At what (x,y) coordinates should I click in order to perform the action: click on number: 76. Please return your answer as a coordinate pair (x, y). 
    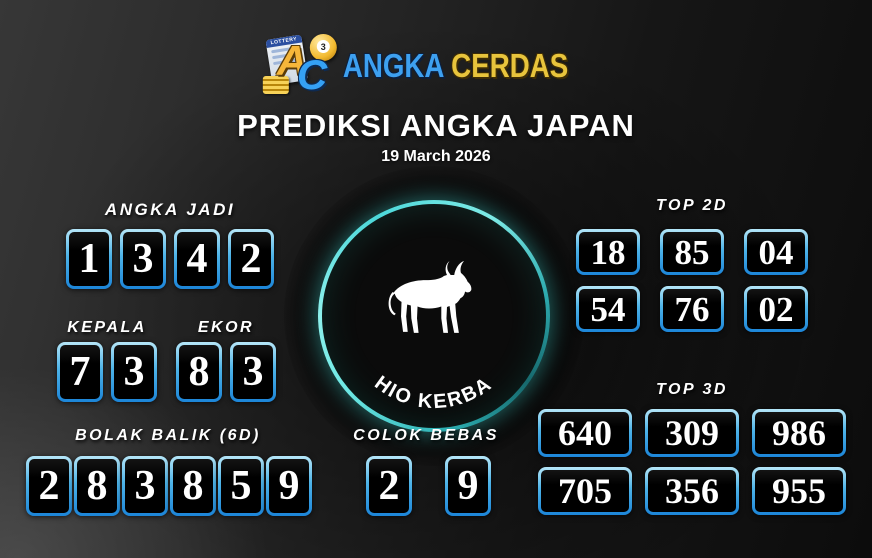
    Looking at the image, I should click on (692, 309).